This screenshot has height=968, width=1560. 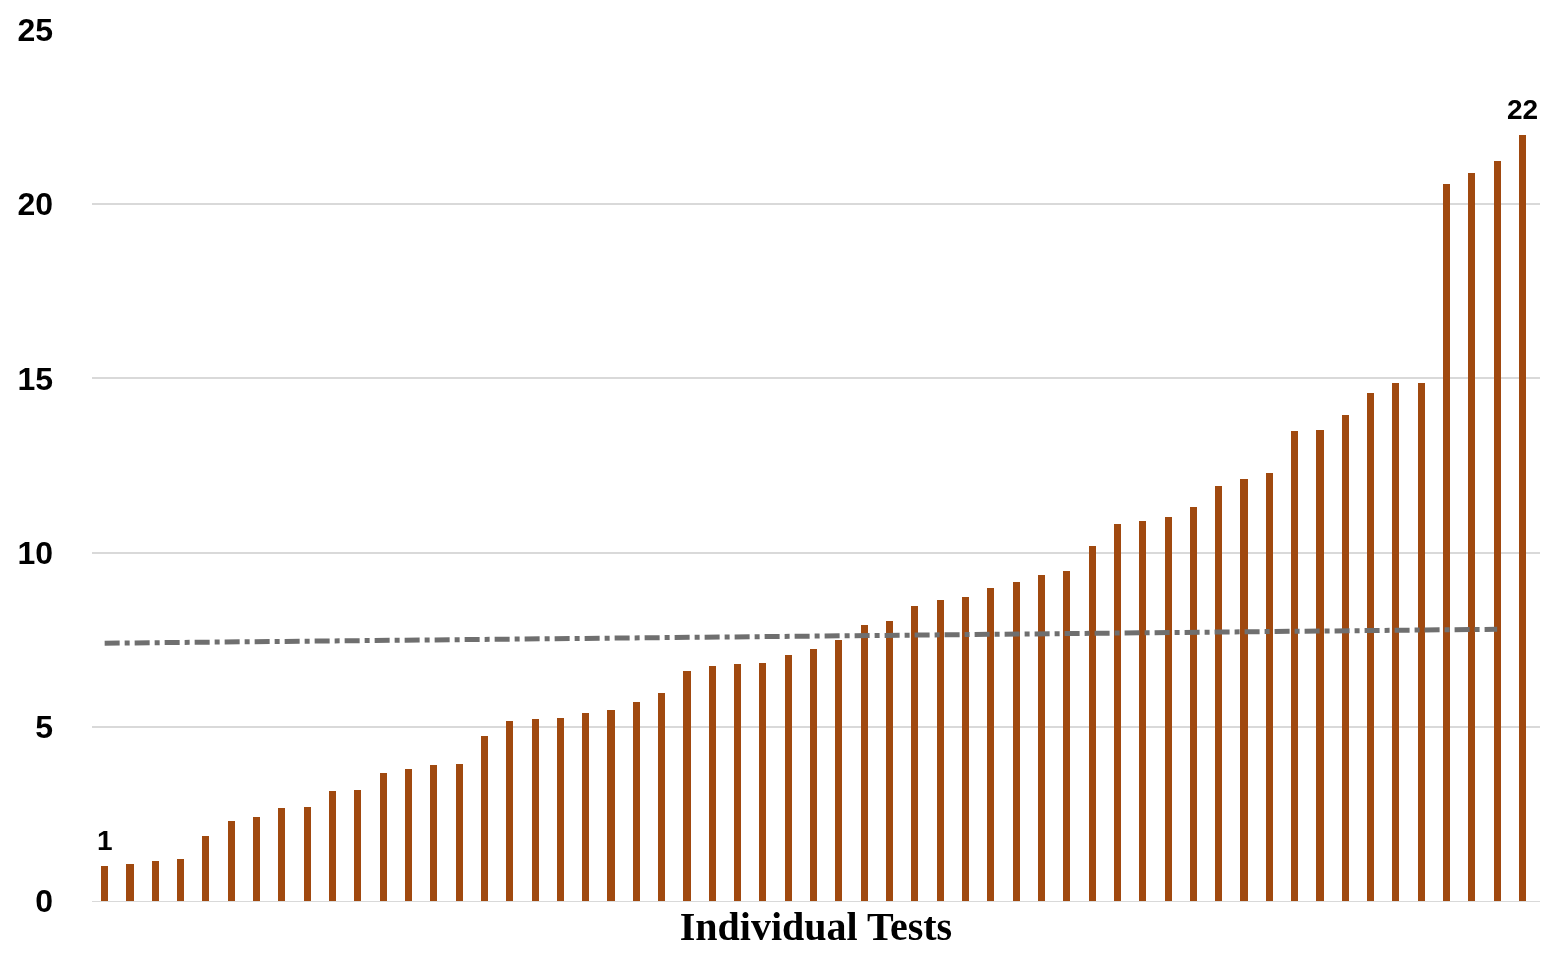 What do you see at coordinates (105, 840) in the screenshot?
I see `data-label: 1` at bounding box center [105, 840].